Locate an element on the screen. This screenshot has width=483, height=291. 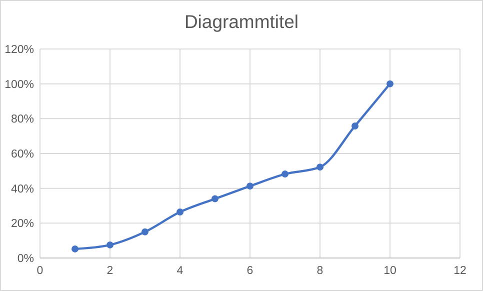
y-tick-label: 40% is located at coordinates (22, 189).